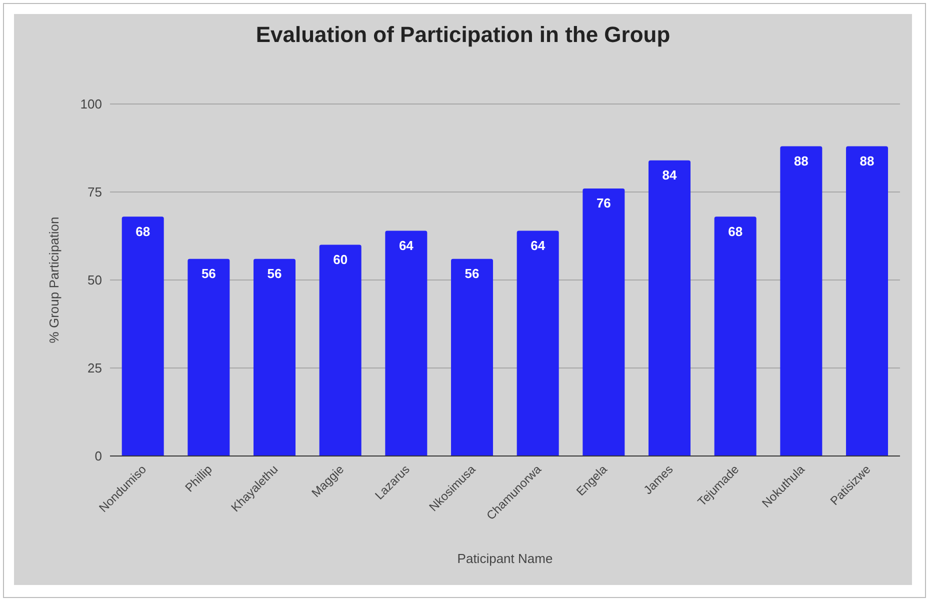 Image resolution: width=929 pixels, height=599 pixels. I want to click on data-label: 60, so click(340, 260).